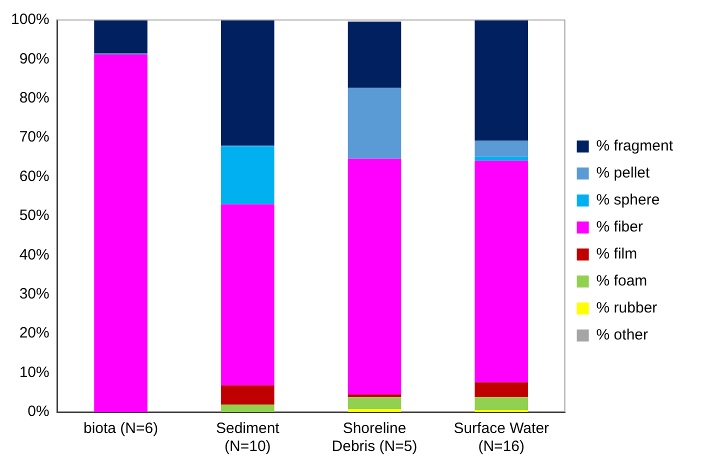  What do you see at coordinates (34, 176) in the screenshot?
I see `y-tick-label: 60%` at bounding box center [34, 176].